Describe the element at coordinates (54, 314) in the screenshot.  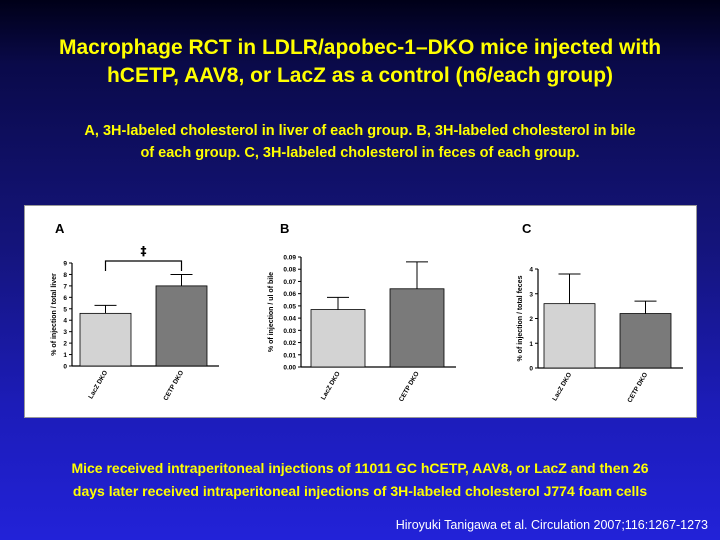
I see `y-axis-label: % of injection / total liver` at that location.